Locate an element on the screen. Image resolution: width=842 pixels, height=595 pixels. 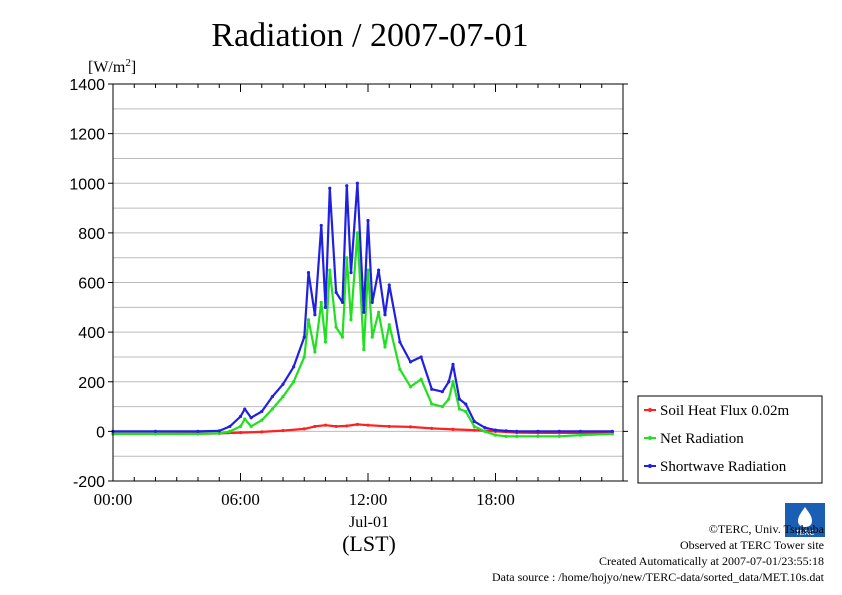
chart-title: Radiation / 2007-07-01 is located at coordinates (369, 35).